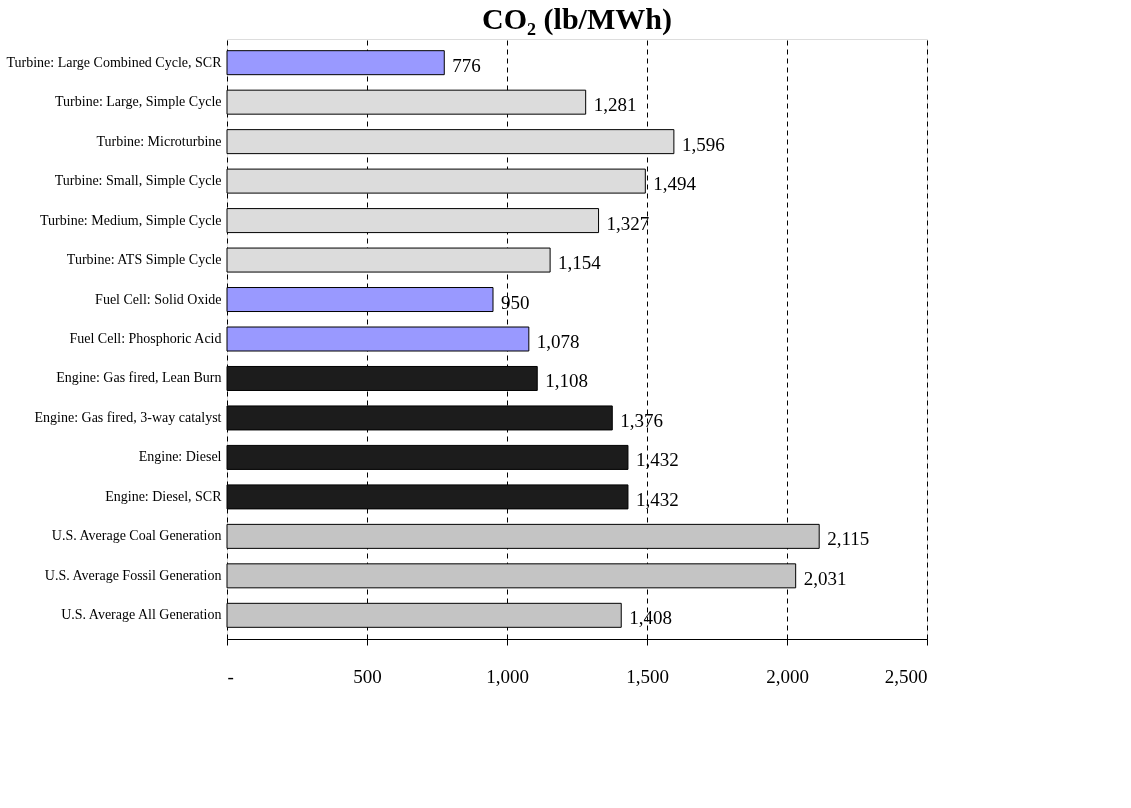 Image resolution: width=1131 pixels, height=808 pixels. Describe the element at coordinates (675, 184) in the screenshot. I see `data-label: 1,494` at that location.